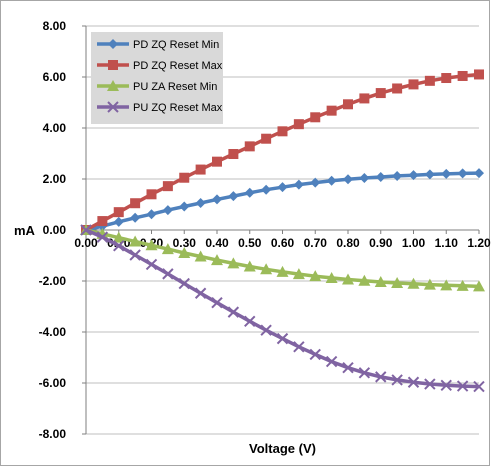 This screenshot has width=492, height=468. What do you see at coordinates (176, 45) in the screenshot?
I see `legend-label: PD ZQ Reset Min` at bounding box center [176, 45].